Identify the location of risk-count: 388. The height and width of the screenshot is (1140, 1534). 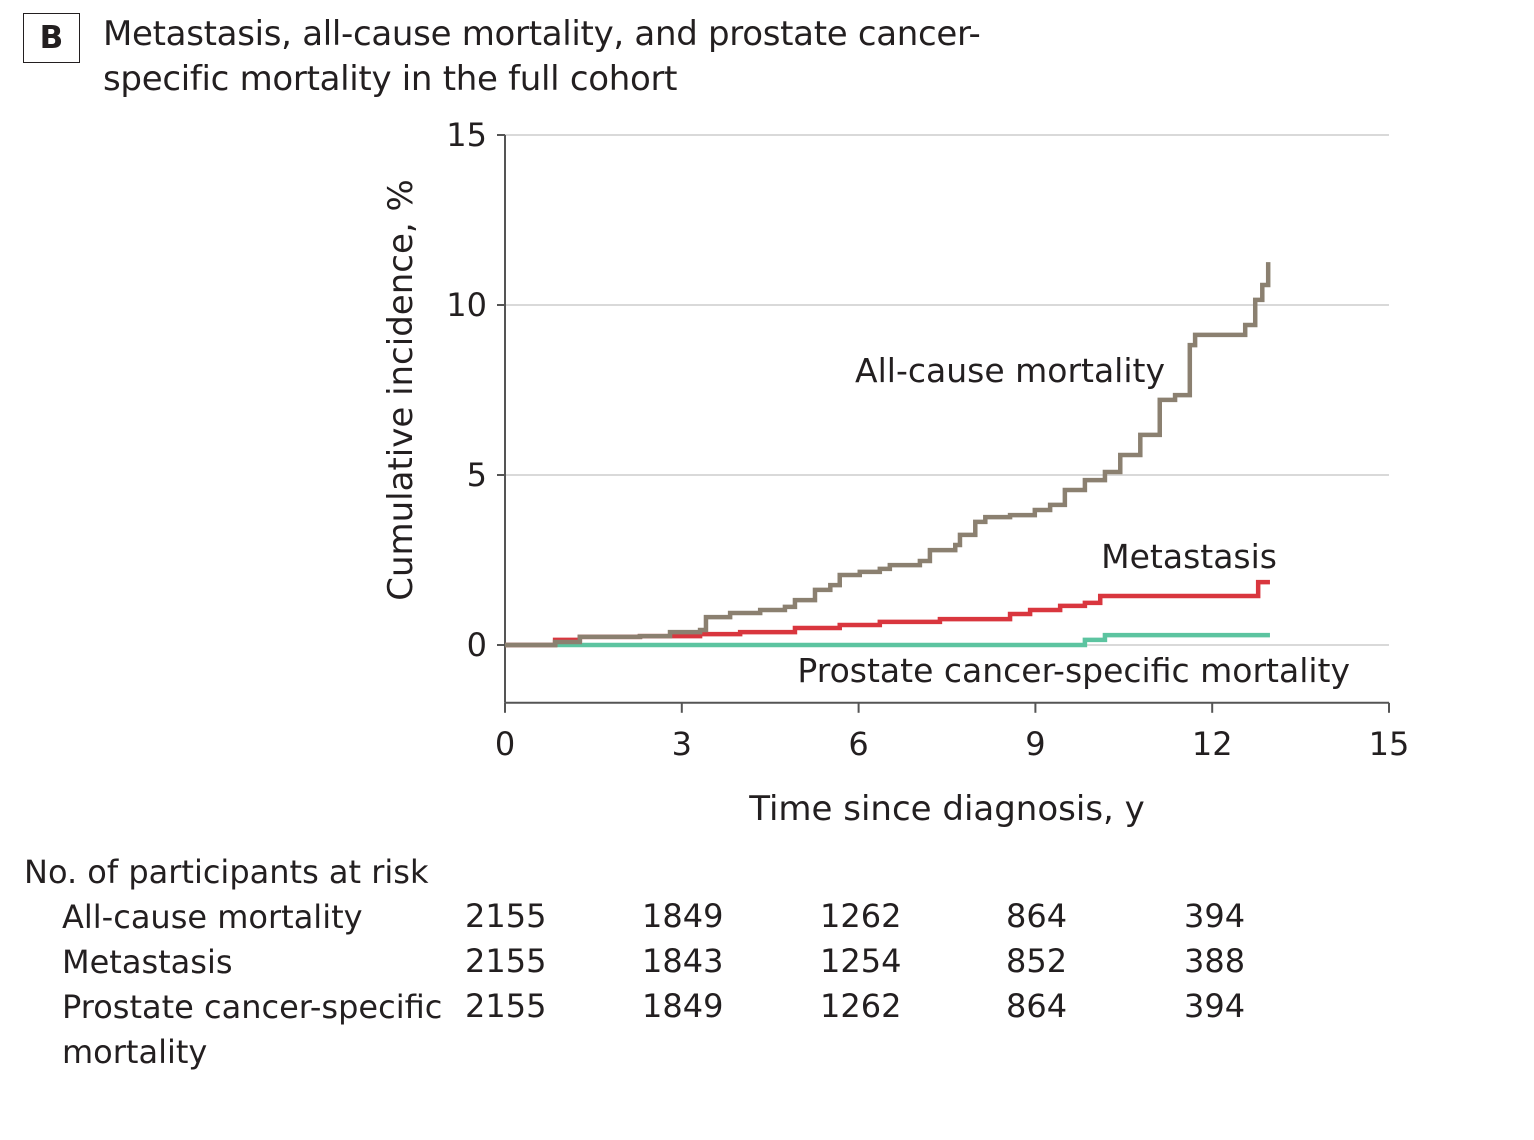
(1215, 961).